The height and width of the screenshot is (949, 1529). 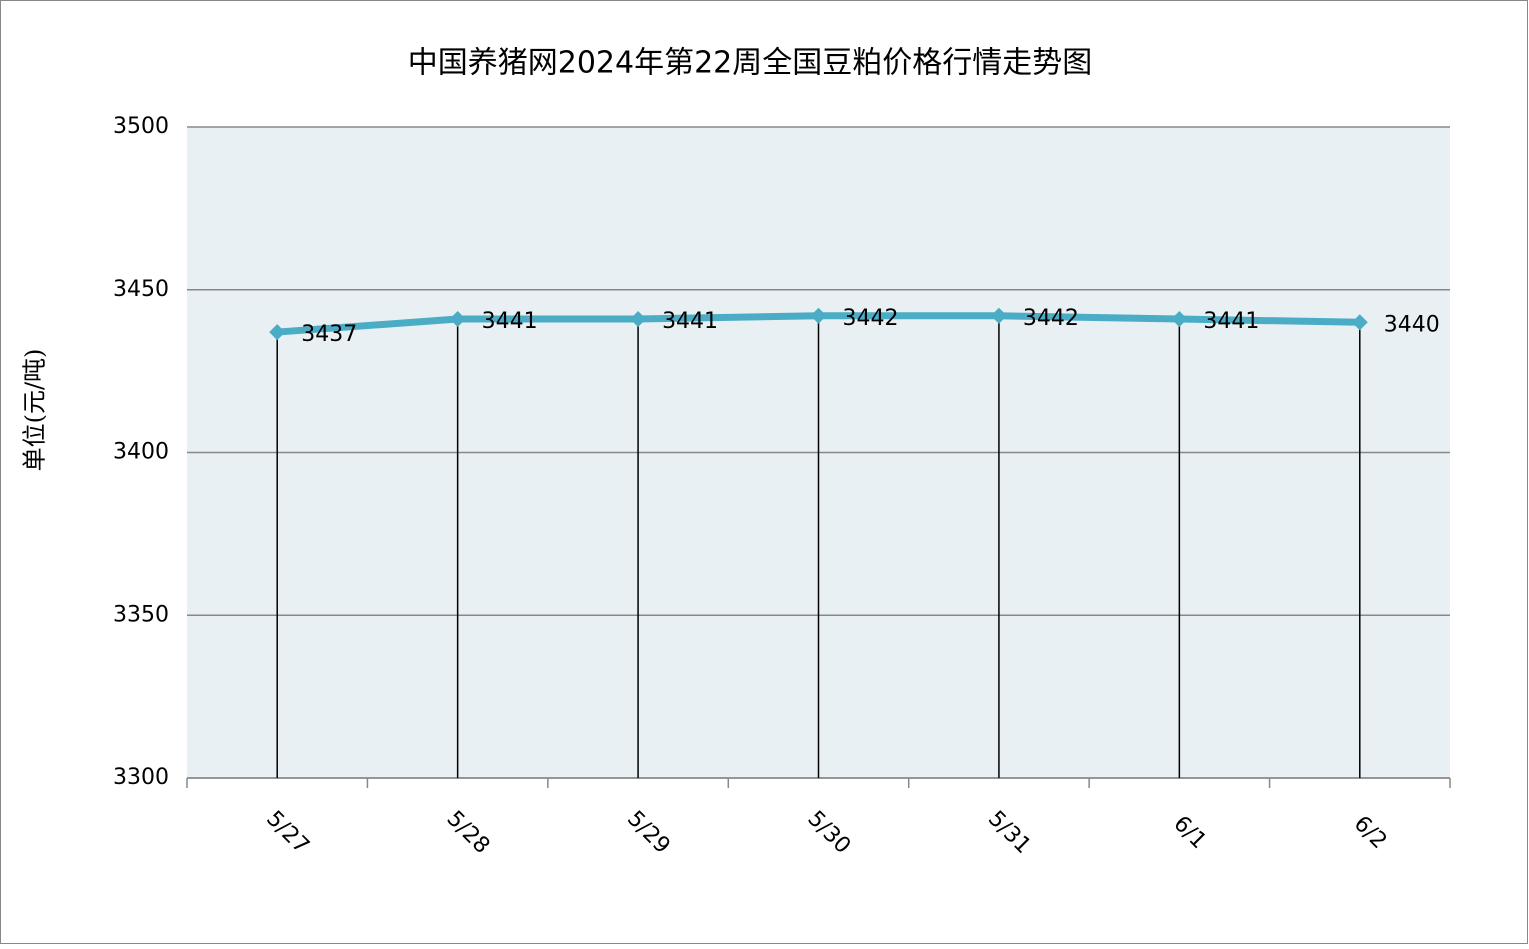 I want to click on y-tick-label: 3500, so click(x=141, y=126).